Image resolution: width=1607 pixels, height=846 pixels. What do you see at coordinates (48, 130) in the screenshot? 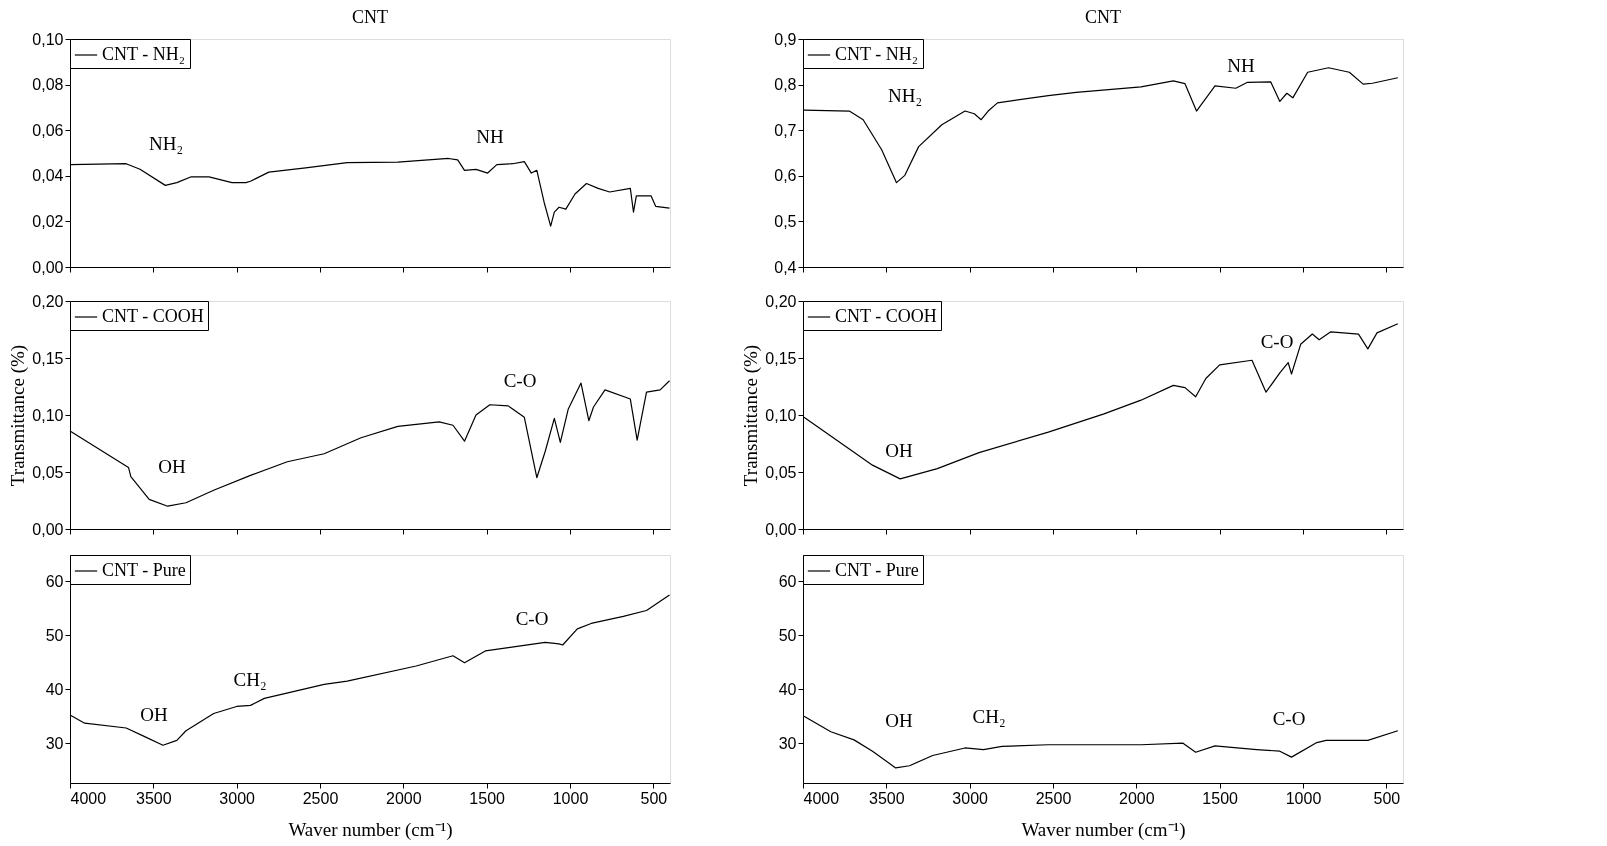
I see `y-tick-label: 0,06` at bounding box center [48, 130].